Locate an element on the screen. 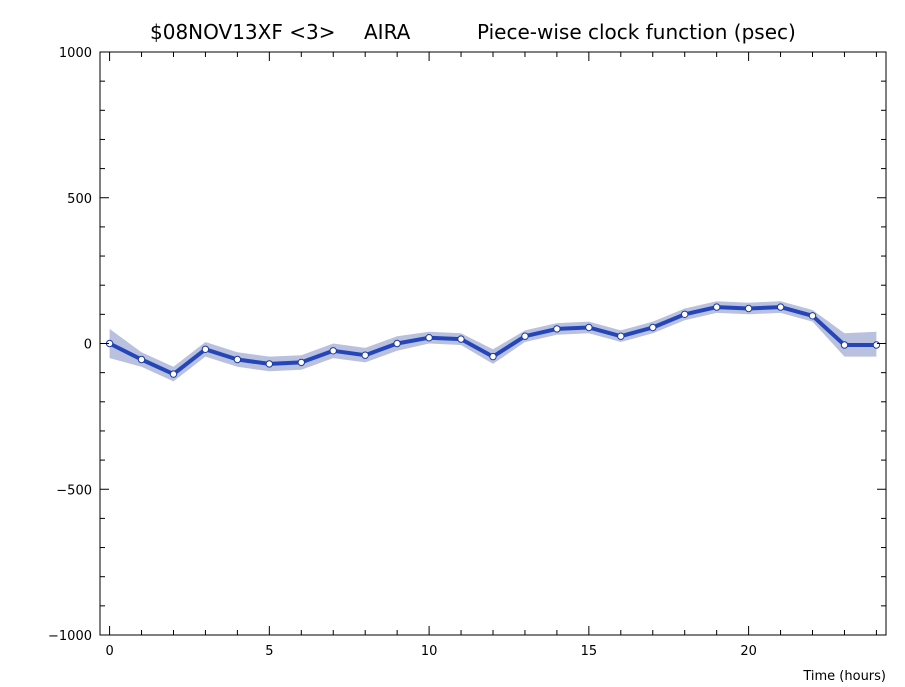 The image size is (905, 687). x-tick-label: 0 is located at coordinates (109, 651).